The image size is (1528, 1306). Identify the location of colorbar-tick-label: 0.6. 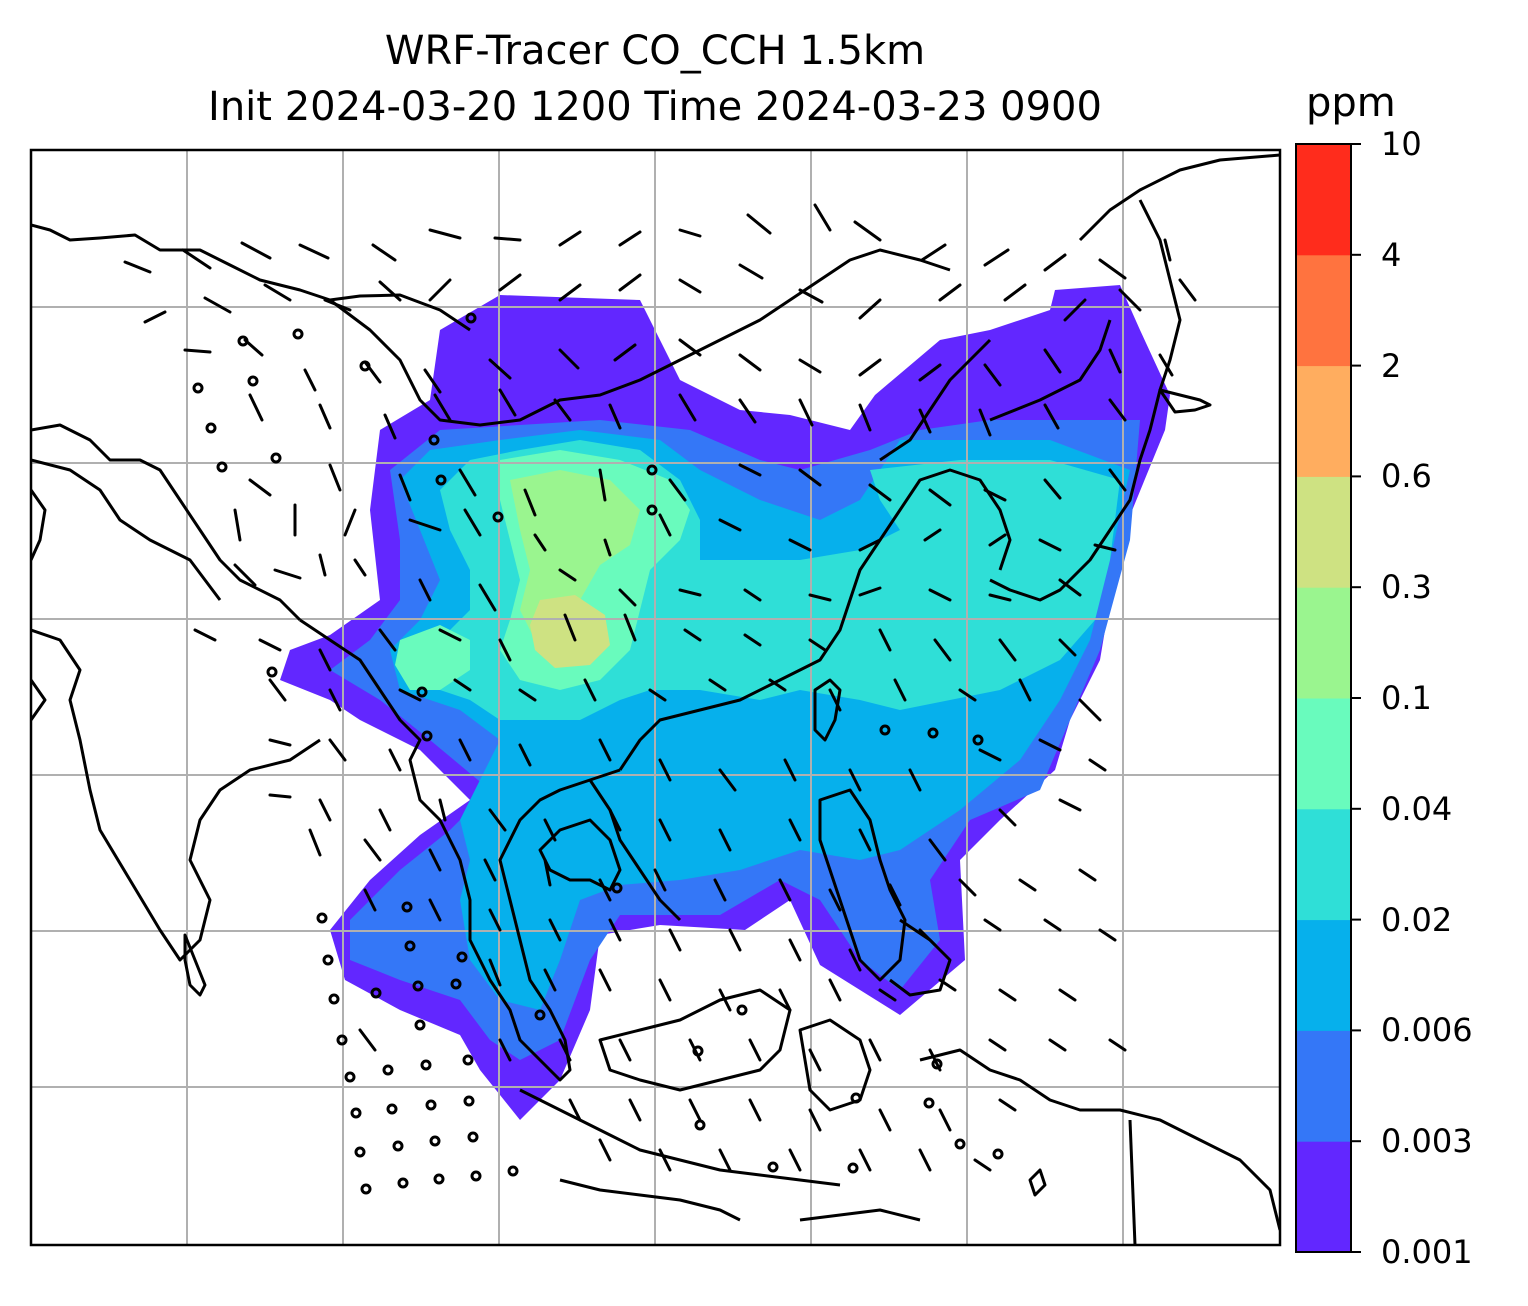
(1406, 476).